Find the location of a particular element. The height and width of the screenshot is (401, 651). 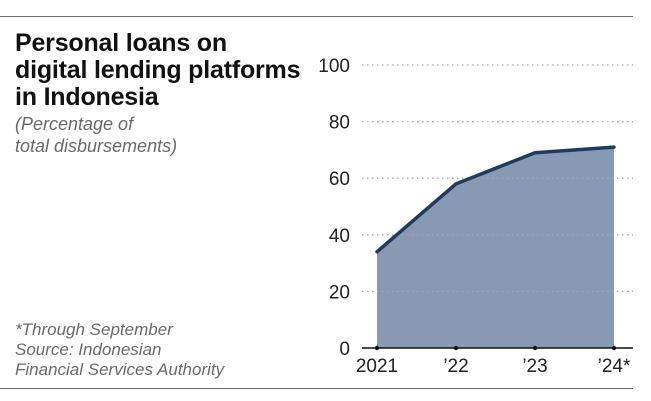

y-tick-label-80: 80 is located at coordinates (339, 123).